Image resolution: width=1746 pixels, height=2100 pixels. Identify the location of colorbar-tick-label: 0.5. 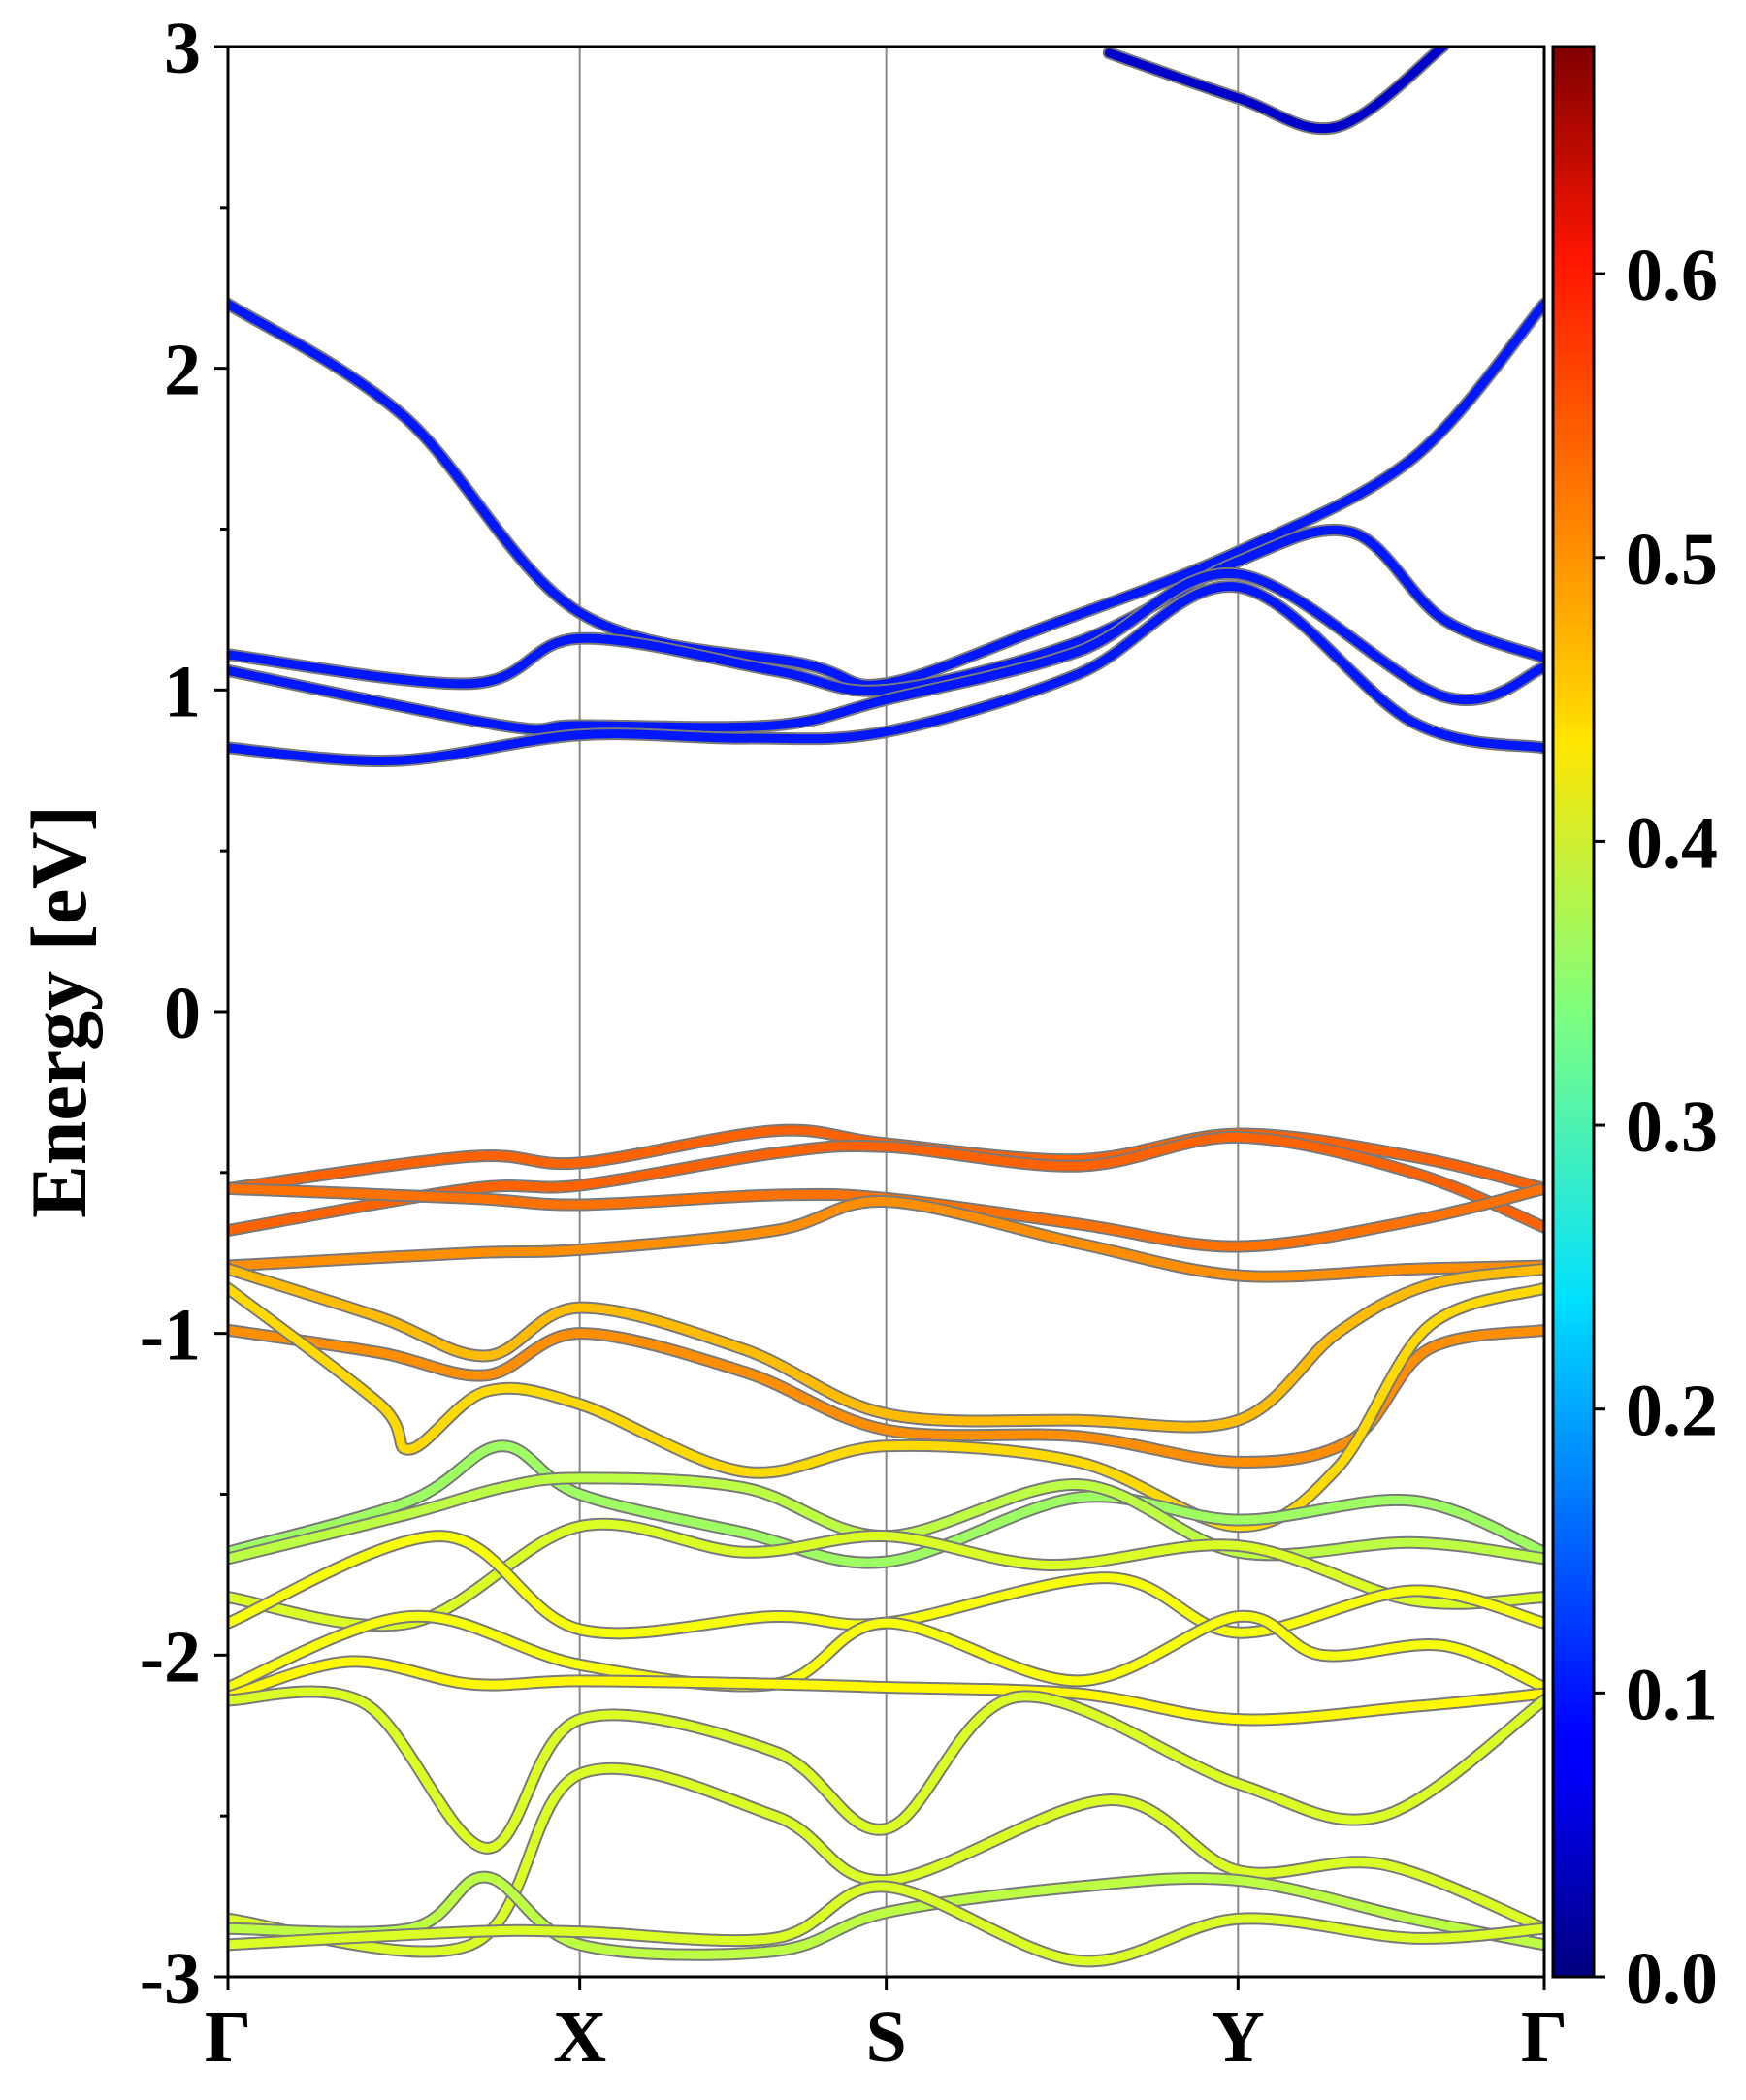
(1672, 559).